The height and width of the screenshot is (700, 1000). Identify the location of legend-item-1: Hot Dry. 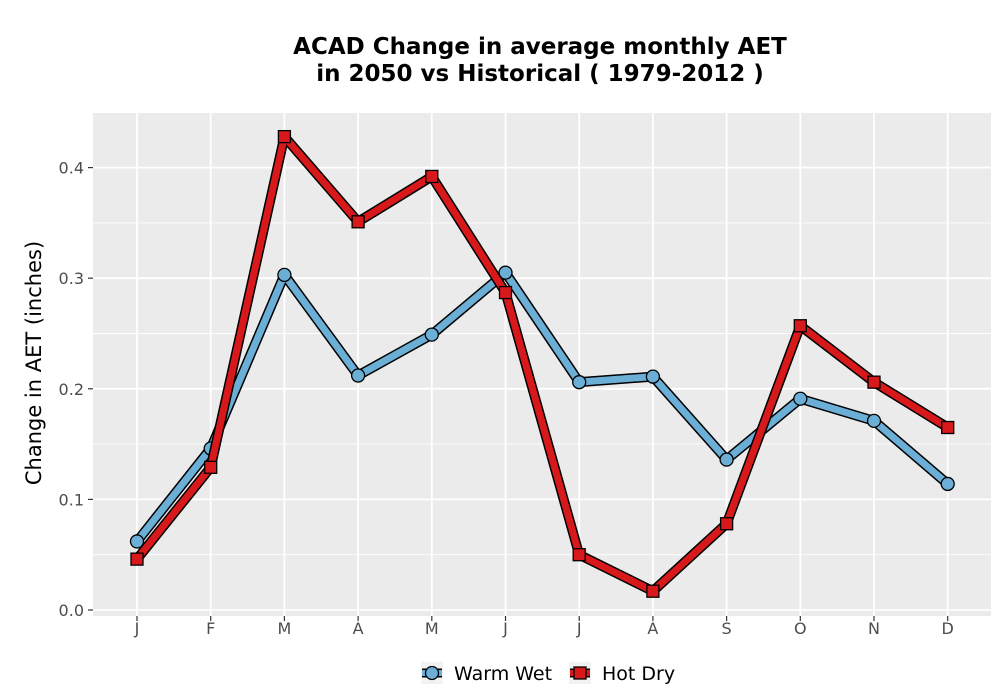
(622, 673).